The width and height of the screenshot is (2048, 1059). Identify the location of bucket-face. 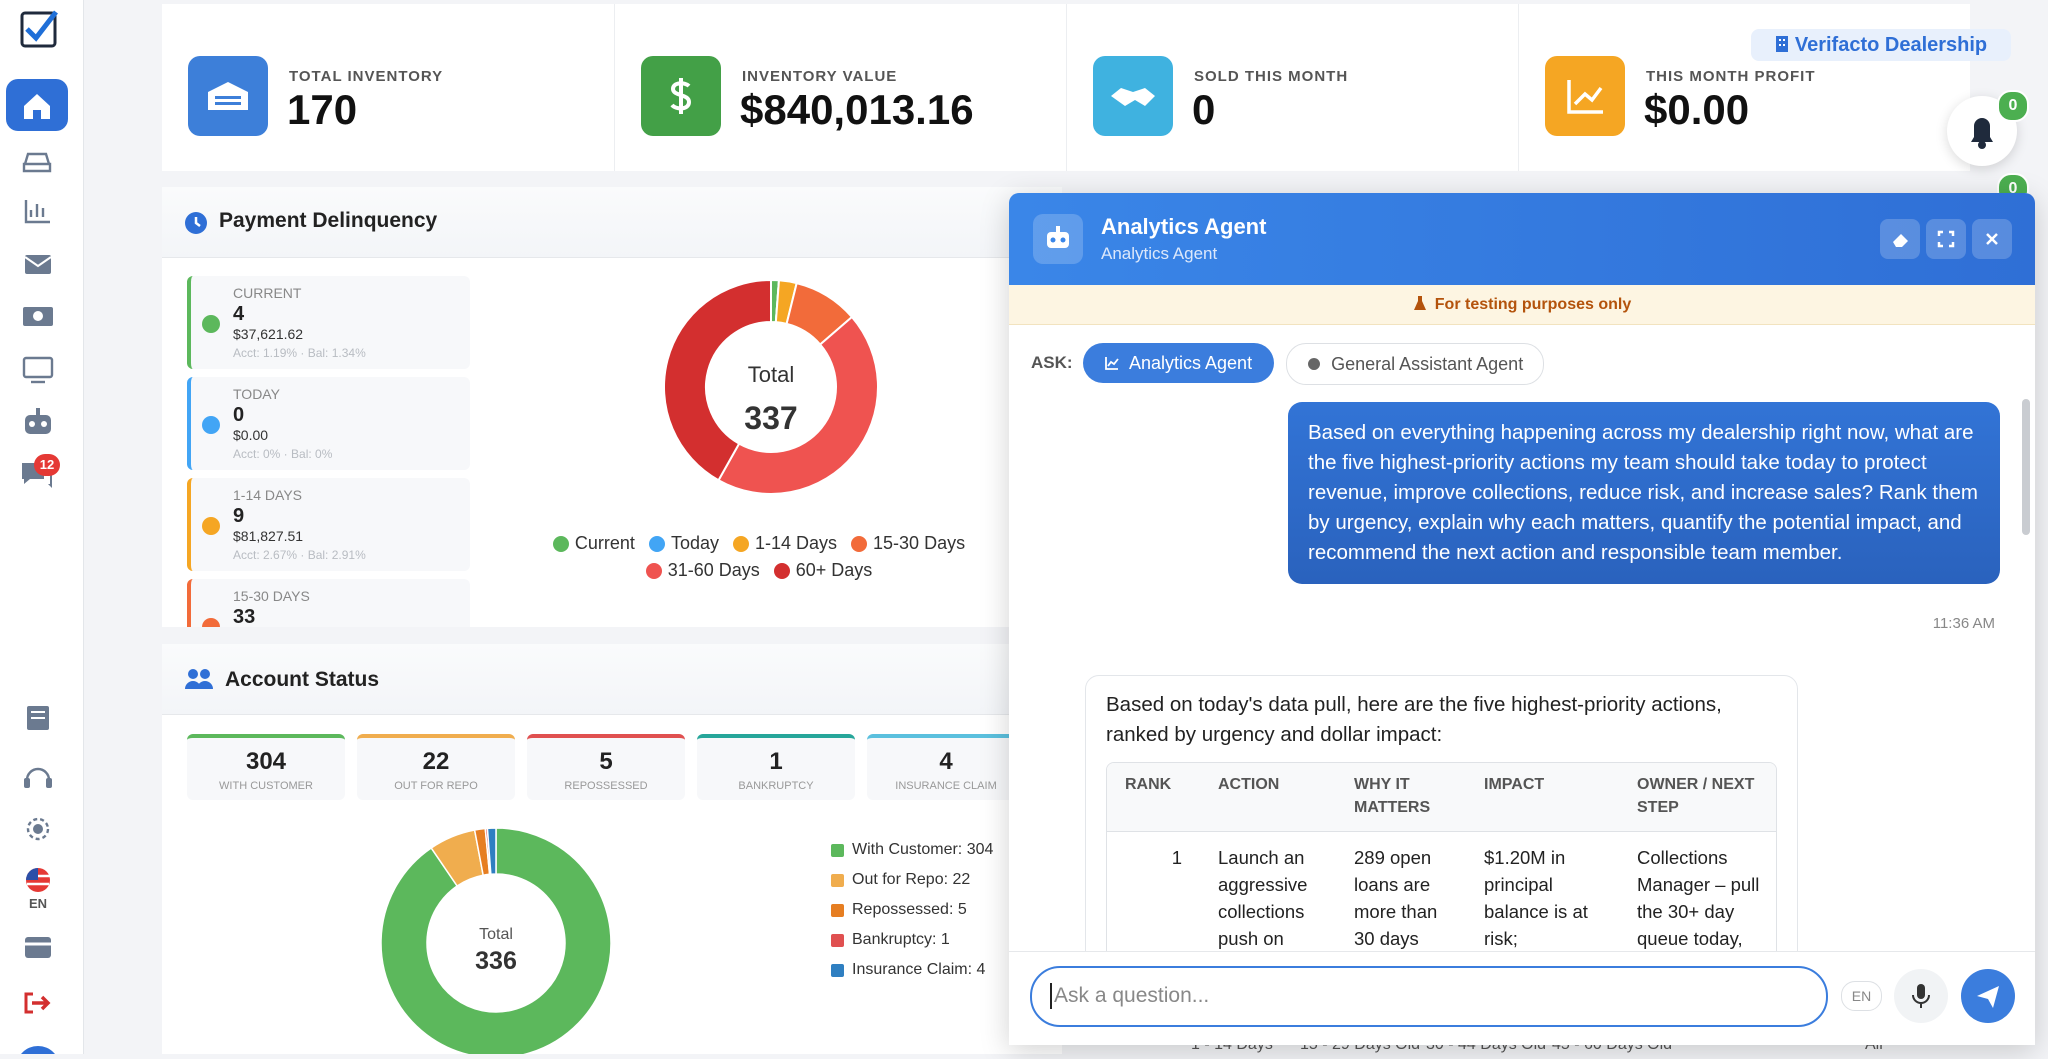
(211, 425).